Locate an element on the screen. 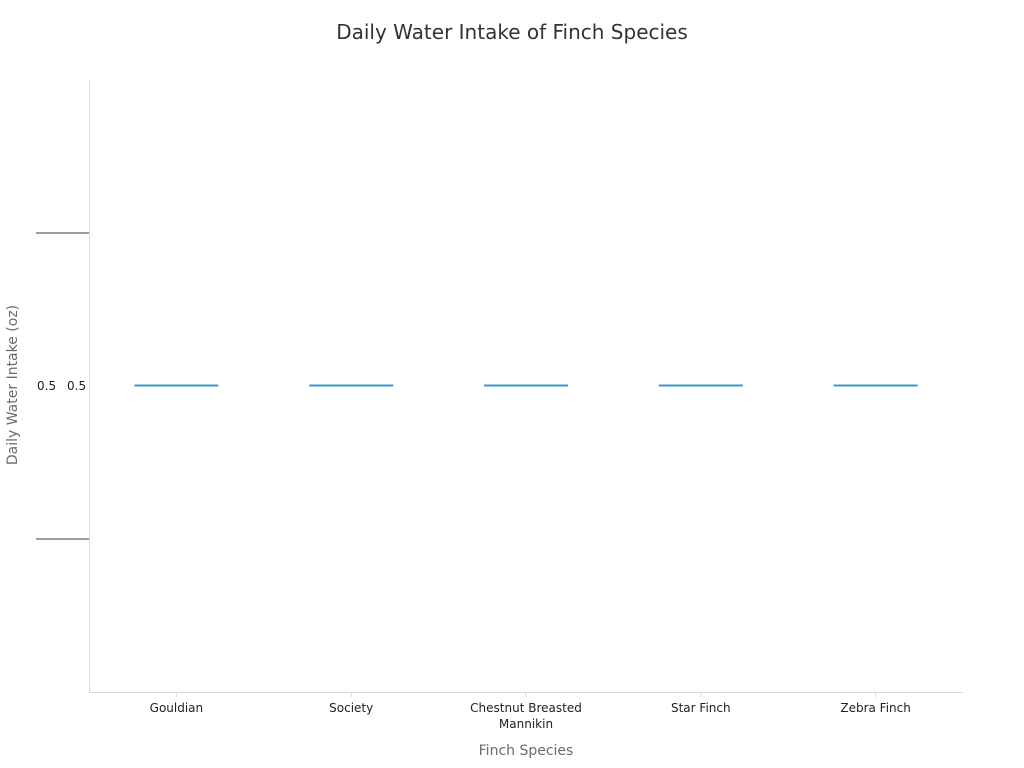 This screenshot has height=768, width=1024. x-tick-label-line: Society is located at coordinates (351, 708).